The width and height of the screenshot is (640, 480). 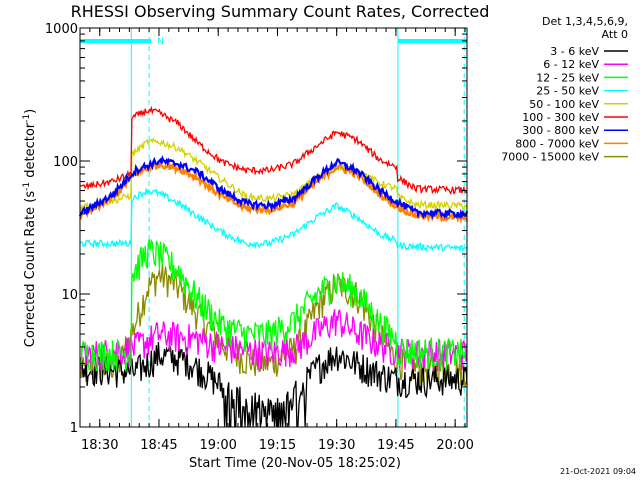 What do you see at coordinates (160, 42) in the screenshot?
I see `night-flag-label: N` at bounding box center [160, 42].